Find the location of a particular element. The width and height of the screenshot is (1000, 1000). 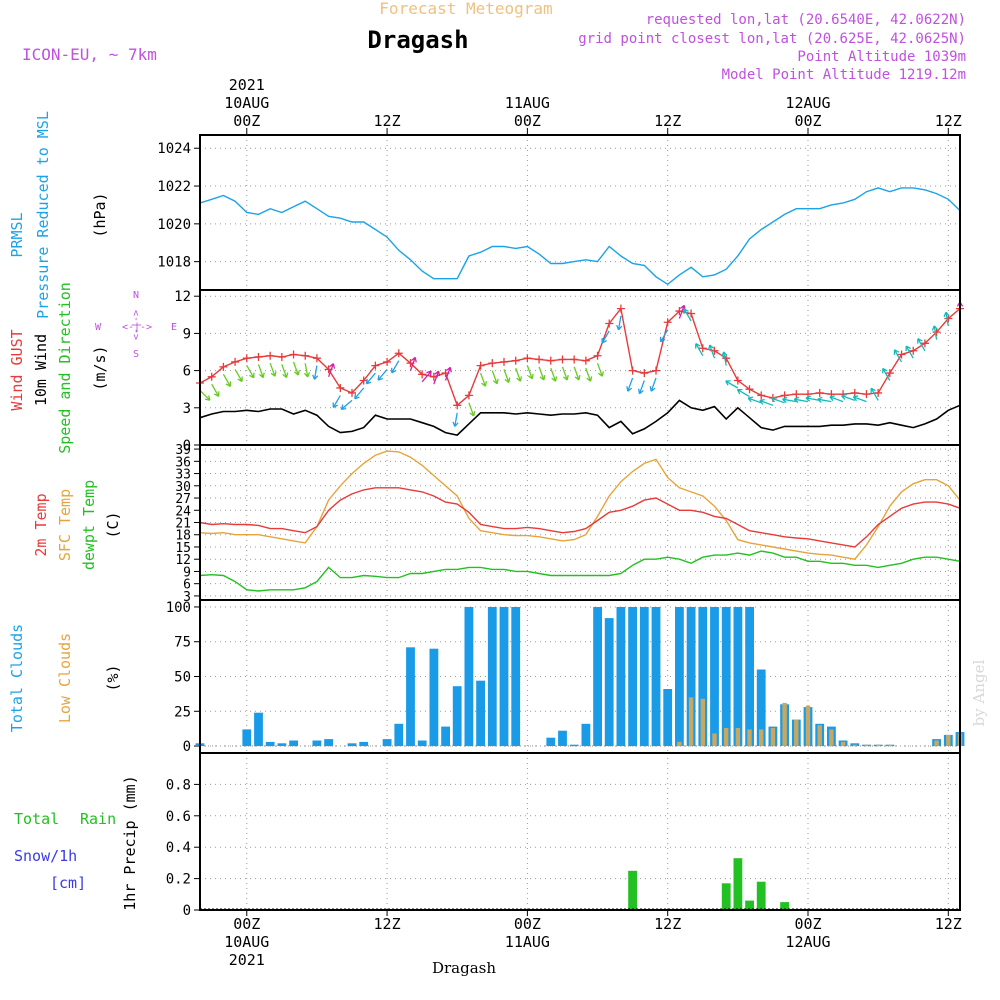

top-tick-label: 2021 is located at coordinates (247, 85).